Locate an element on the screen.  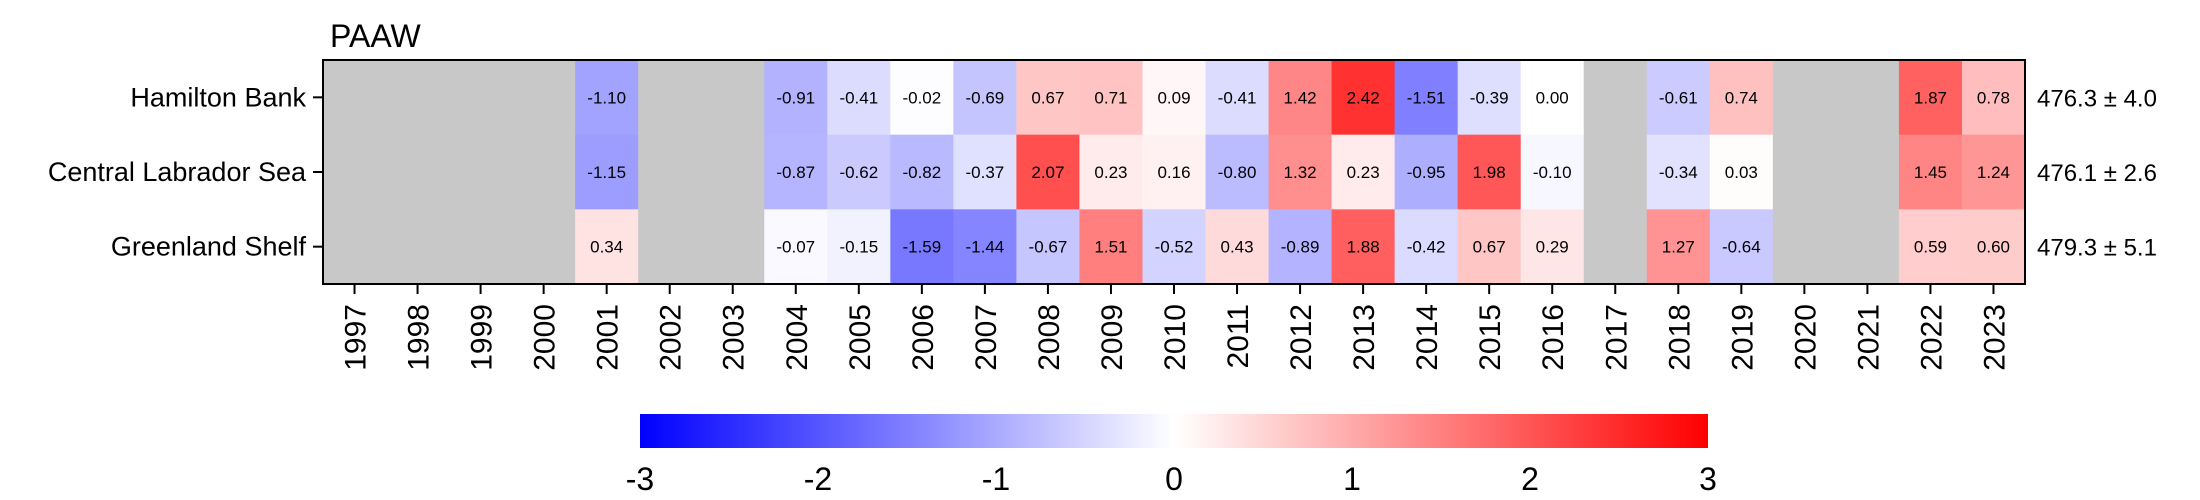
cell-value-label: 0.59 is located at coordinates (1930, 247).